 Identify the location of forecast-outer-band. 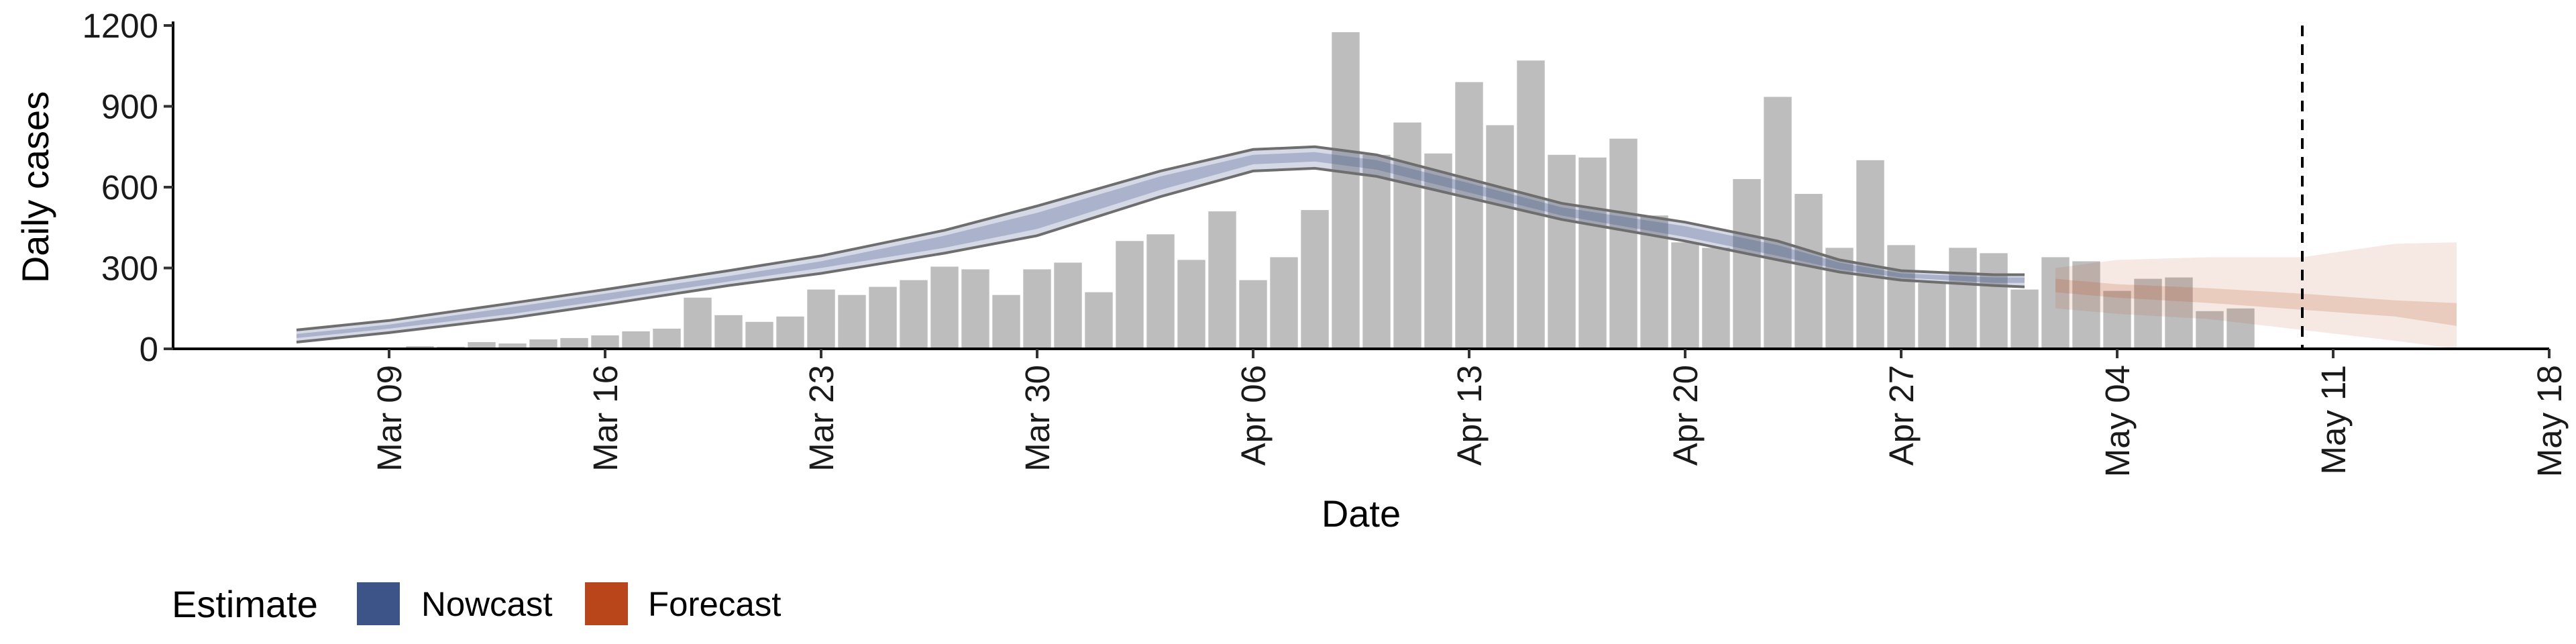
(2256, 295).